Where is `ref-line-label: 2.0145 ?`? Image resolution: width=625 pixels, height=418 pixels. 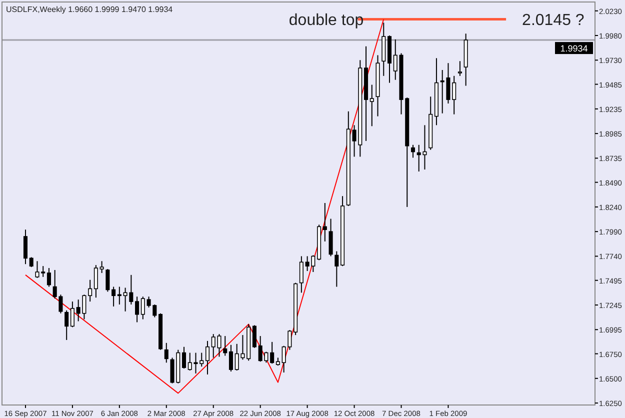
ref-line-label: 2.0145 ? is located at coordinates (553, 21).